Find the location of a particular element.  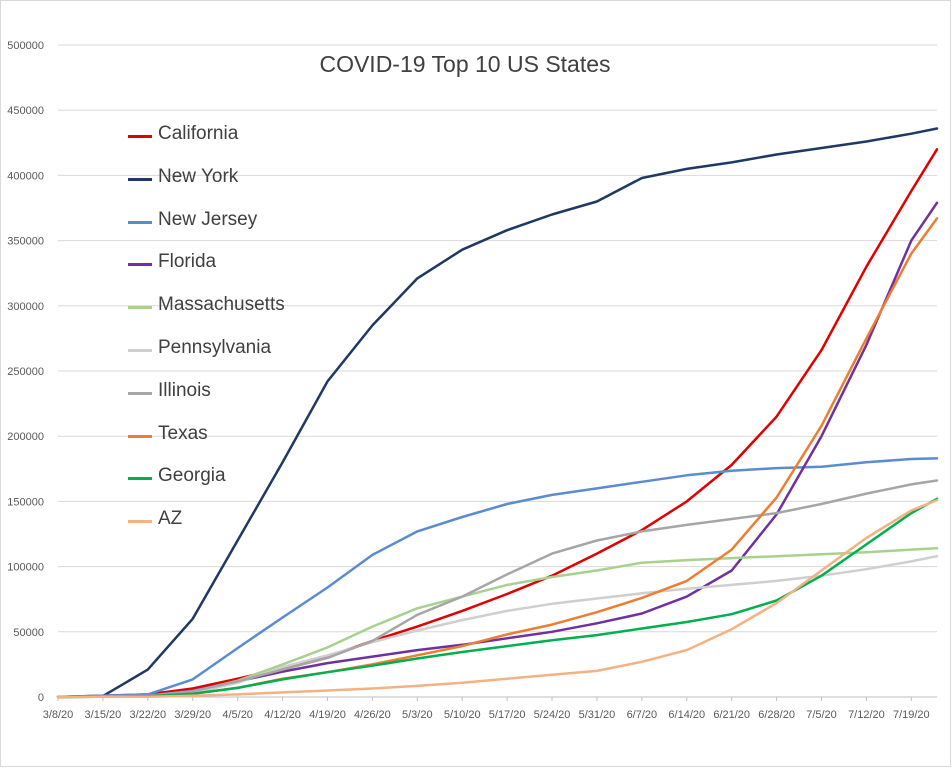

legend-label: Pennsylvania is located at coordinates (215, 347).